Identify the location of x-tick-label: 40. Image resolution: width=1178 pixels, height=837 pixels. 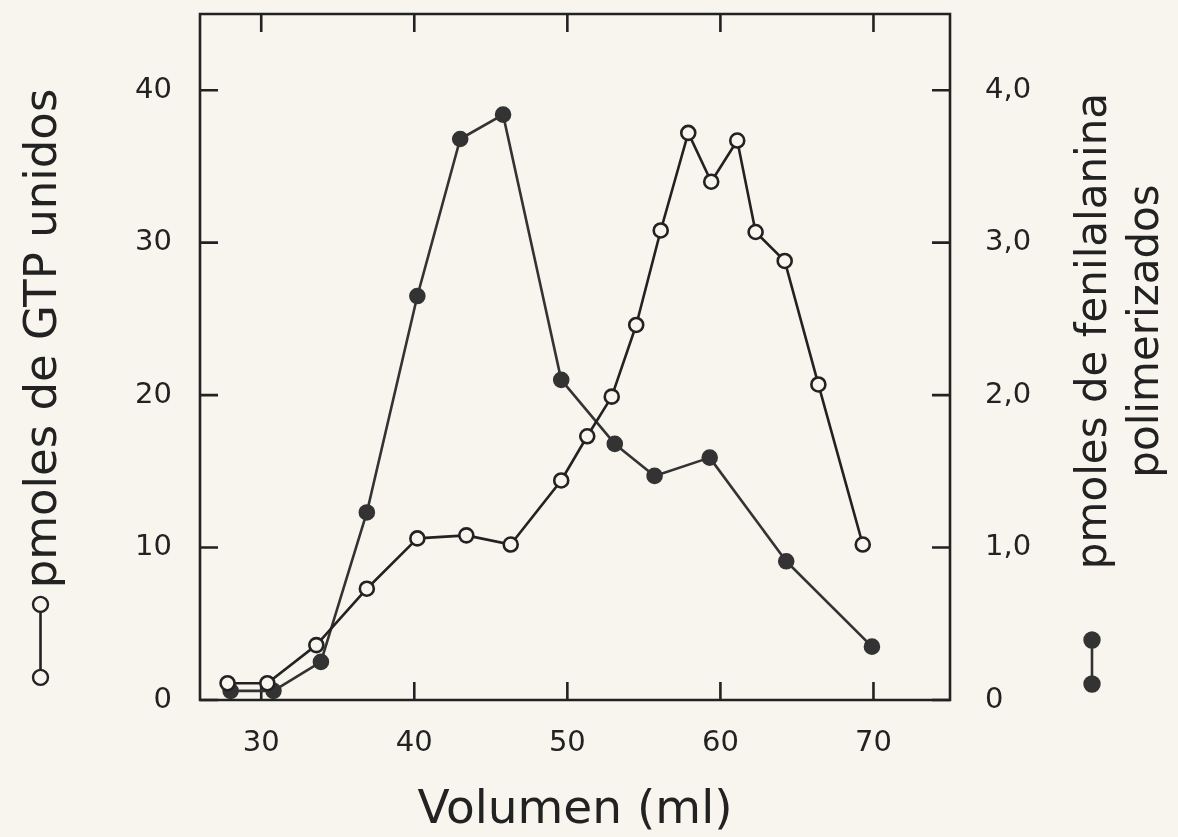
(414, 740).